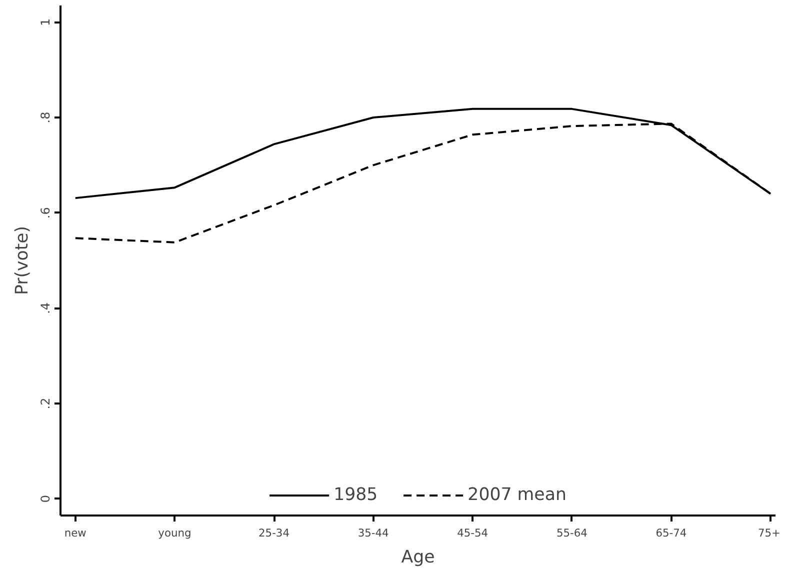  I want to click on x-tick-label: 35-44, so click(374, 533).